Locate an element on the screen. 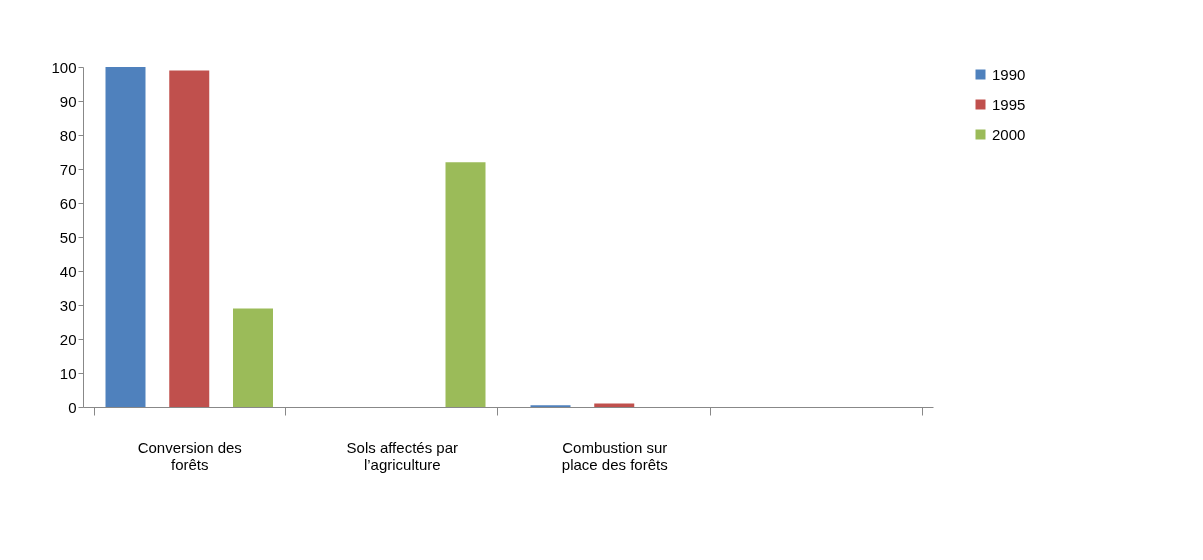 The height and width of the screenshot is (560, 1203). y-tick-label: 10 is located at coordinates (68, 373).